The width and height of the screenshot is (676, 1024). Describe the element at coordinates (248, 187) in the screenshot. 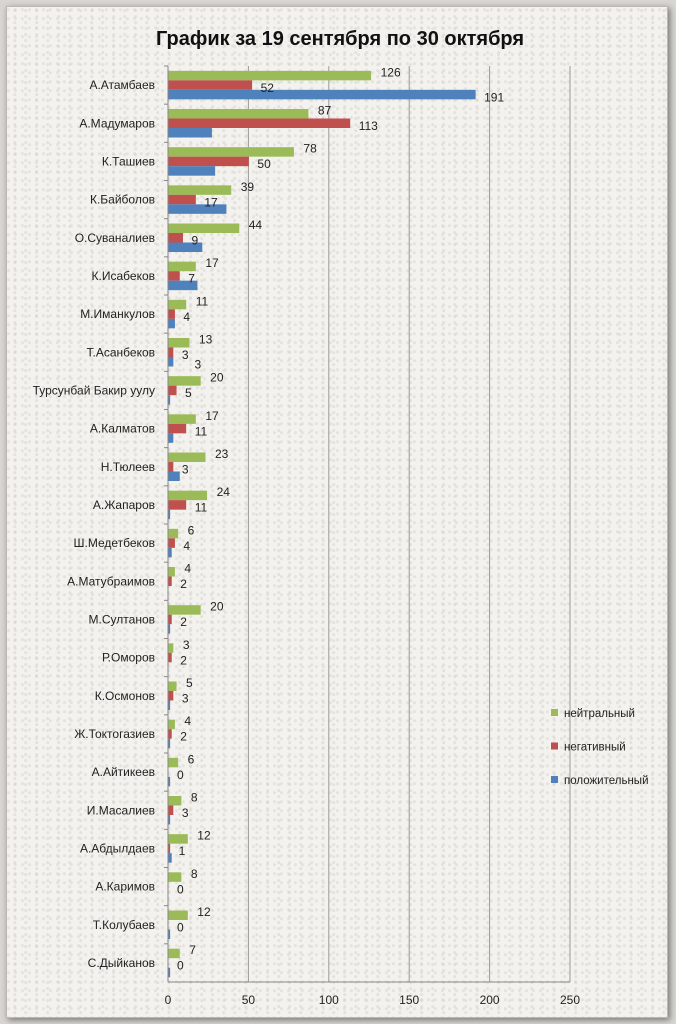

I see `data-label: 39` at that location.